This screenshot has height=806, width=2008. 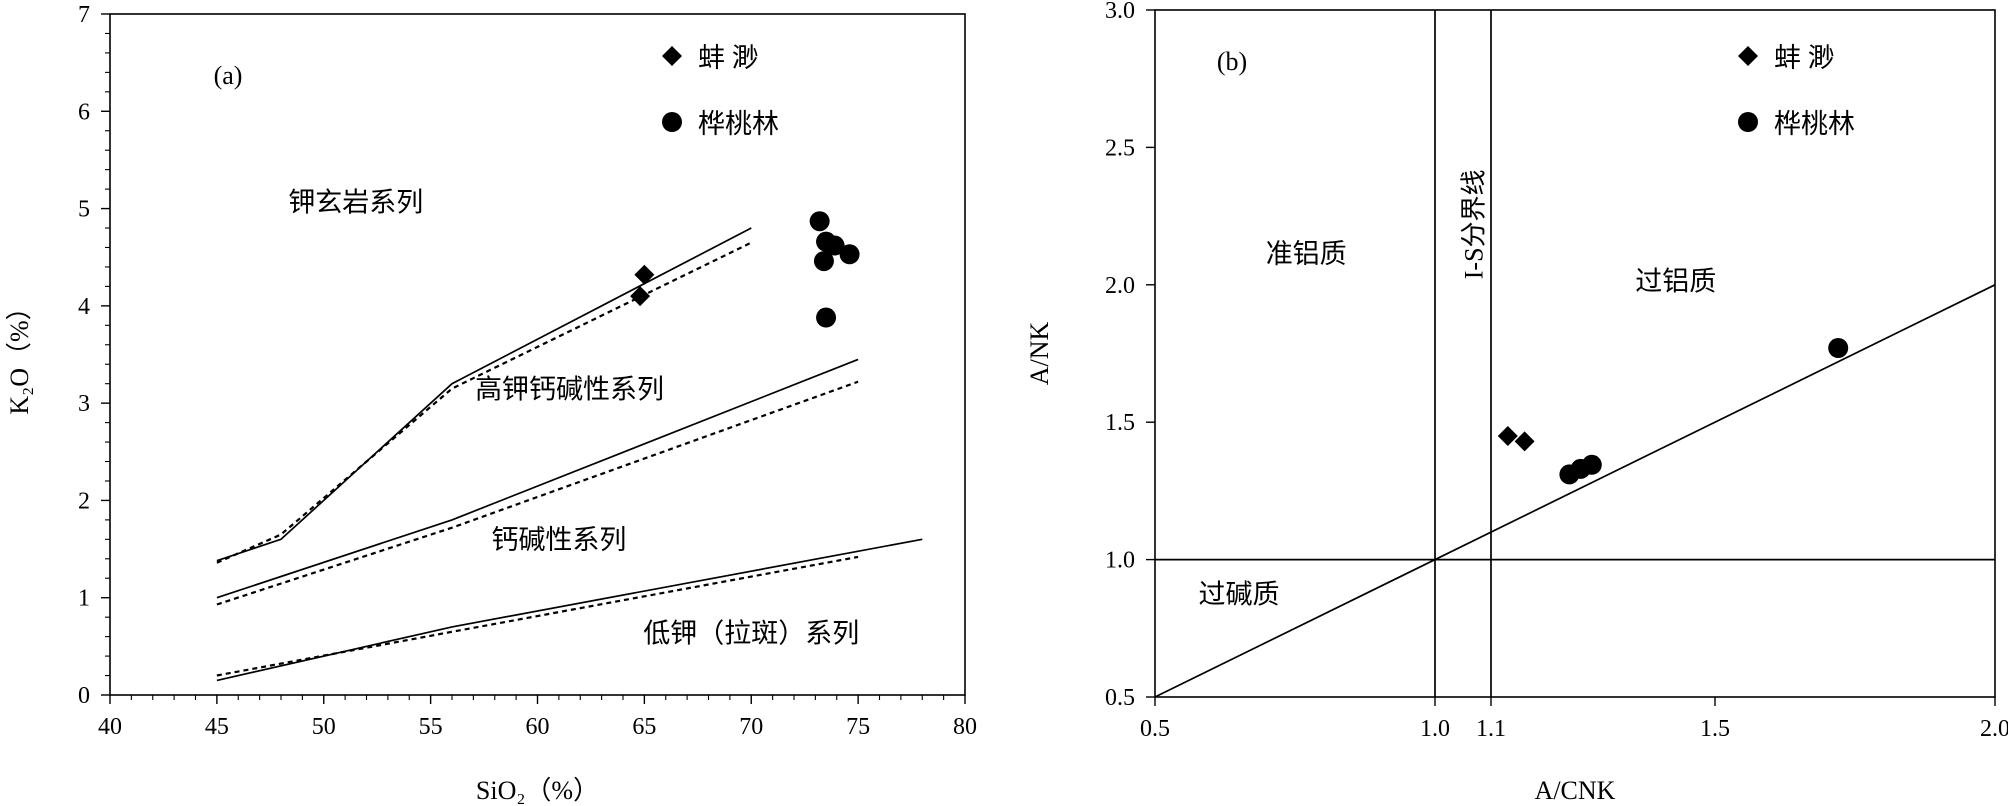 I want to click on panel-label: (b), so click(x=1232, y=61).